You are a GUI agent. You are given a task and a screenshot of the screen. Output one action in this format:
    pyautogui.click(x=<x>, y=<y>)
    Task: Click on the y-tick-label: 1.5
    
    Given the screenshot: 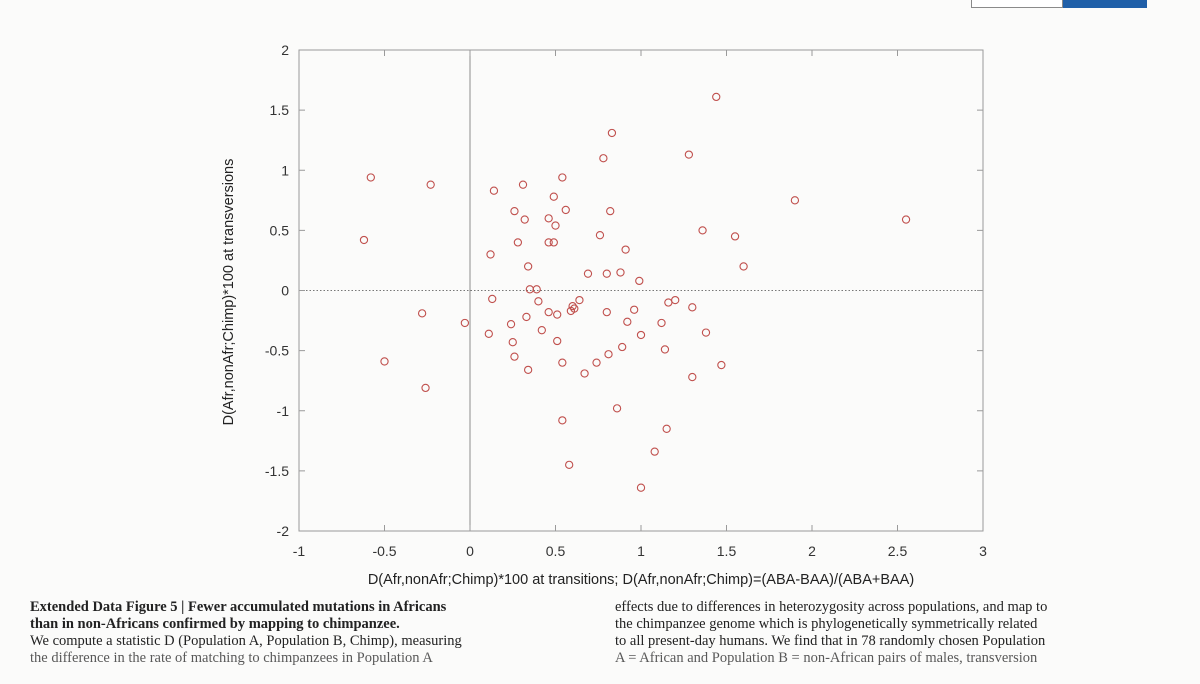 What is the action you would take?
    pyautogui.click(x=280, y=110)
    